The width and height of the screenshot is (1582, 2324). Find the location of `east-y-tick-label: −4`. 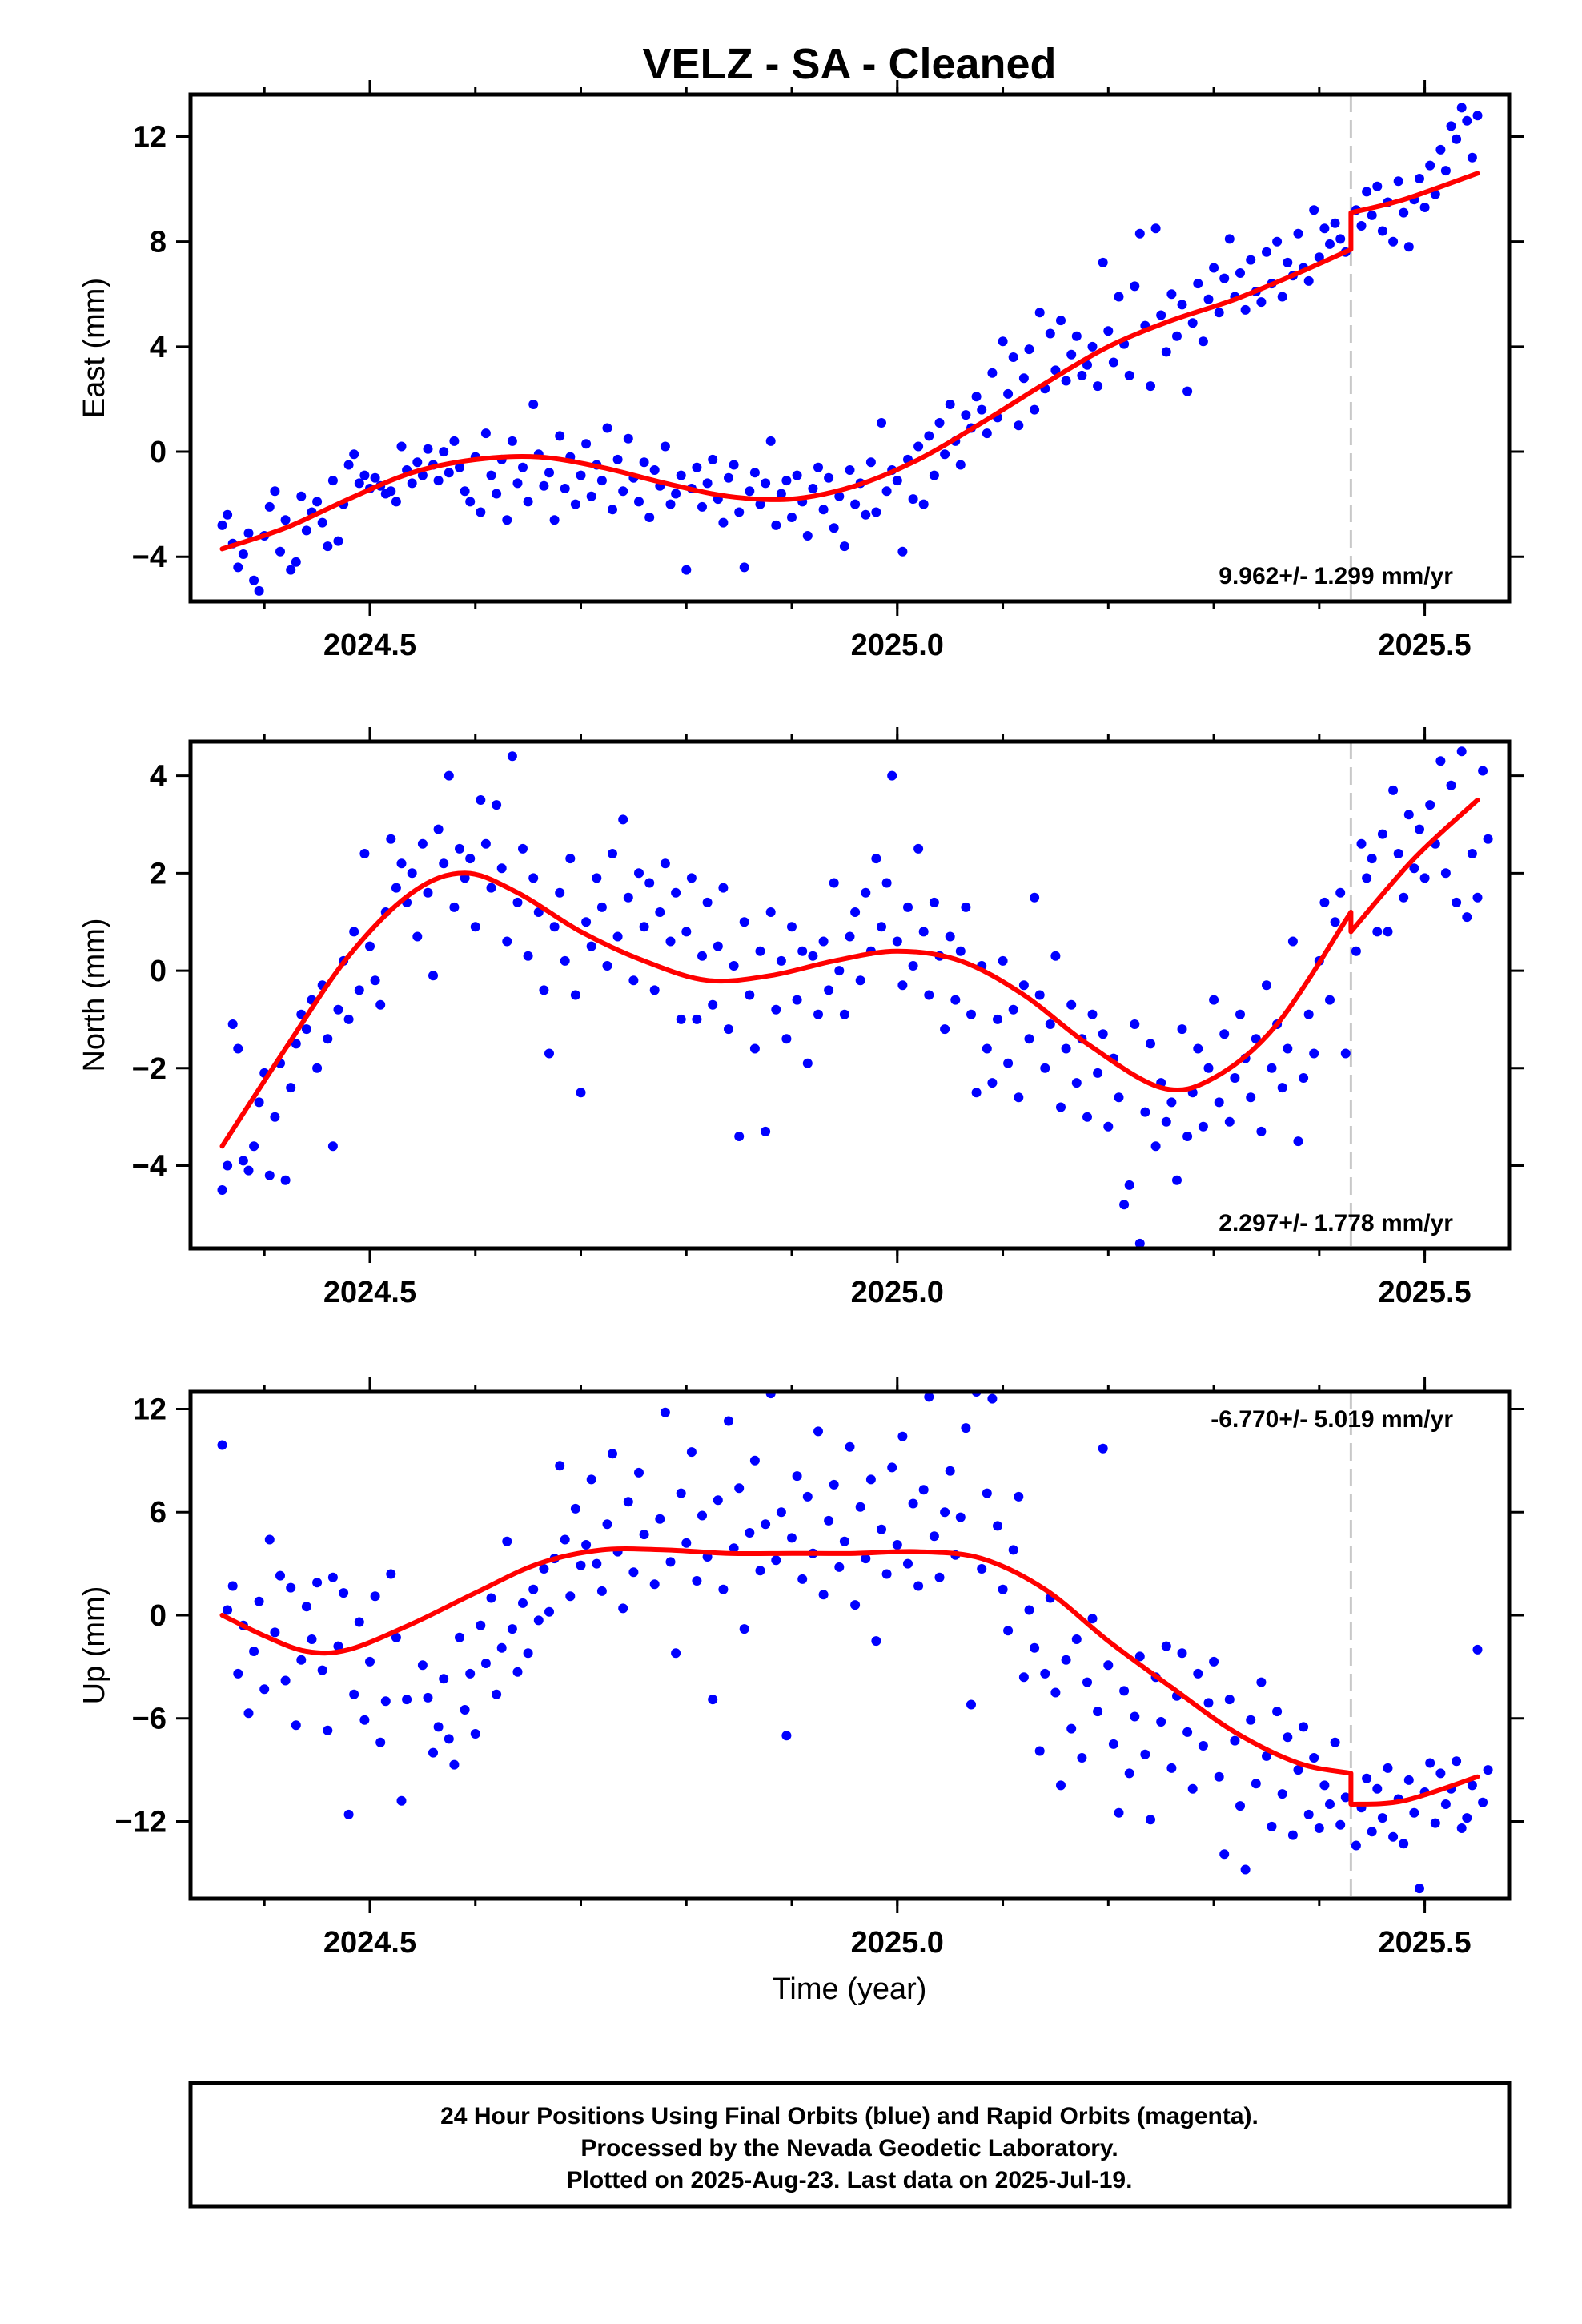

east-y-tick-label: −4 is located at coordinates (149, 557).